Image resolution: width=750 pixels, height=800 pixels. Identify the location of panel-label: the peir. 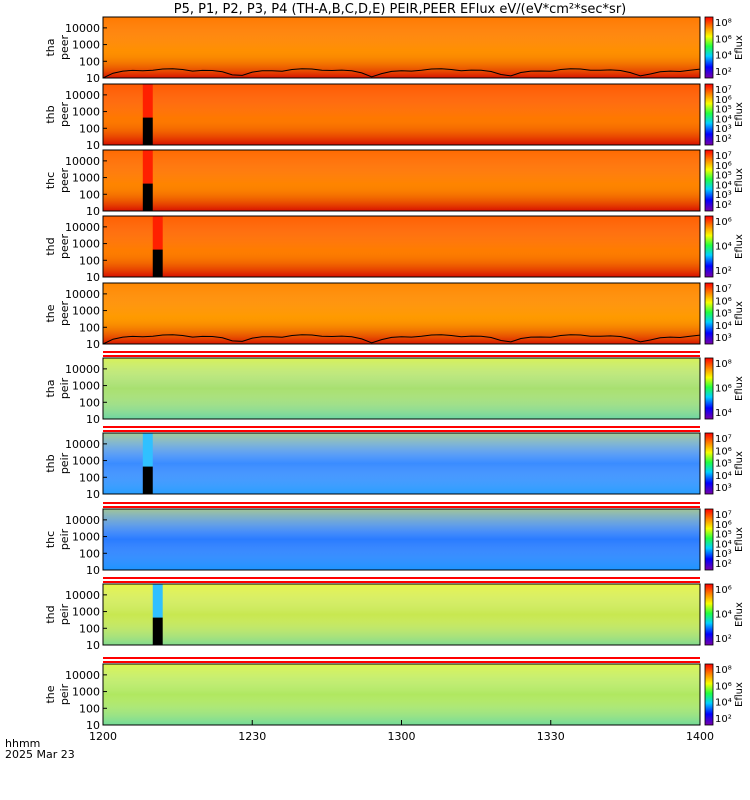
(57, 694).